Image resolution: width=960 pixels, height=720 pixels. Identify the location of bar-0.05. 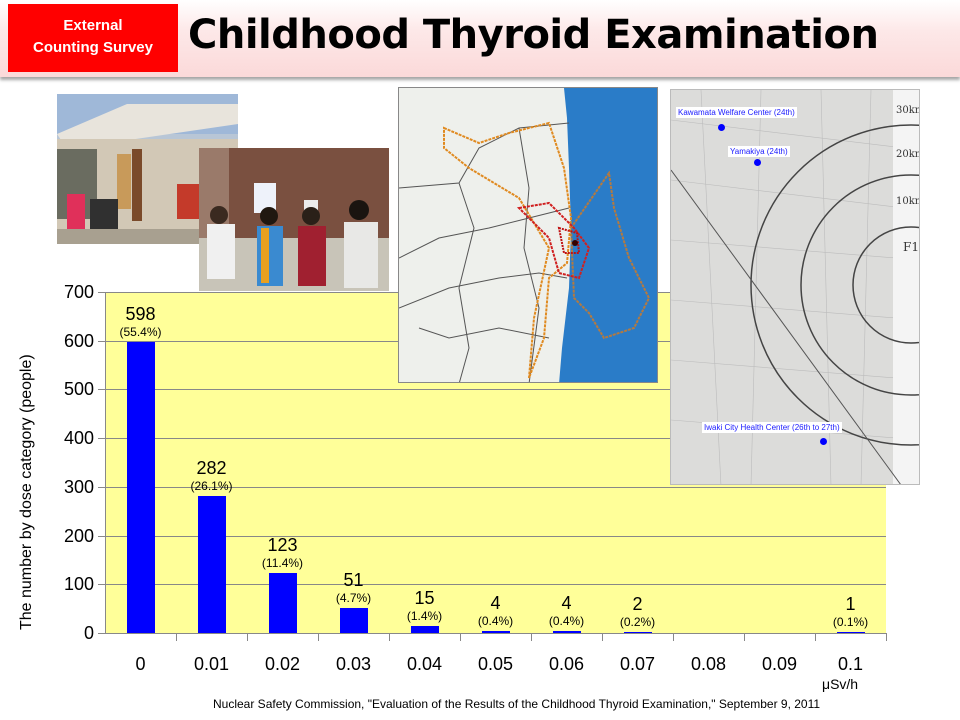
(495, 632).